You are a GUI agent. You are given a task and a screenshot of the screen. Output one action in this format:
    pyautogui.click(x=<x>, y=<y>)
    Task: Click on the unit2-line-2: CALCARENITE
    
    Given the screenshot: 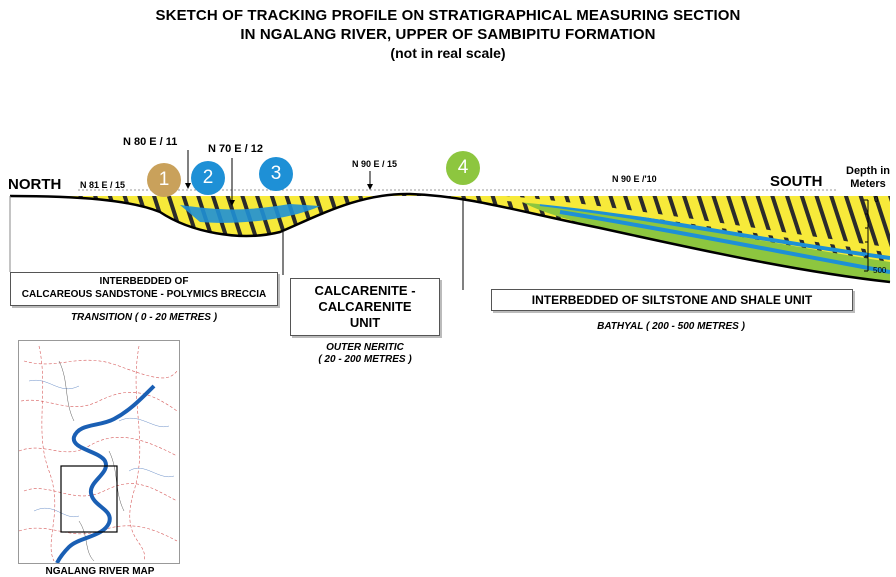 What is the action you would take?
    pyautogui.click(x=365, y=306)
    